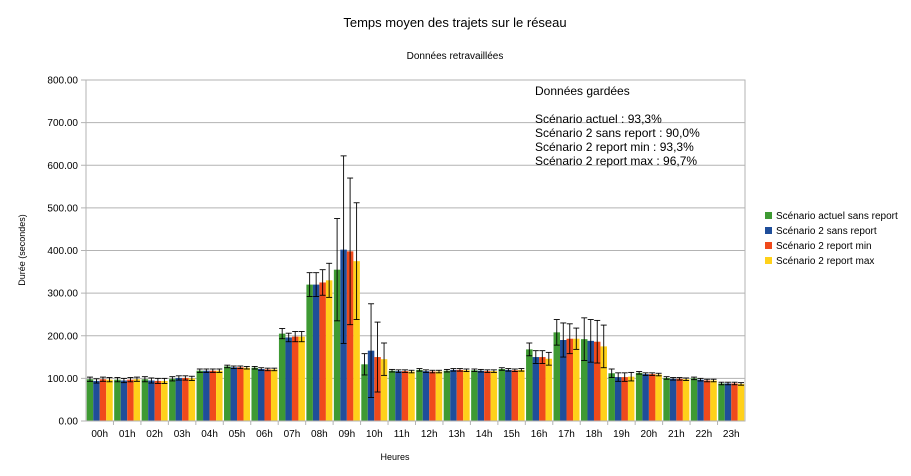  I want to click on x-tick-label: 02h, so click(154, 434).